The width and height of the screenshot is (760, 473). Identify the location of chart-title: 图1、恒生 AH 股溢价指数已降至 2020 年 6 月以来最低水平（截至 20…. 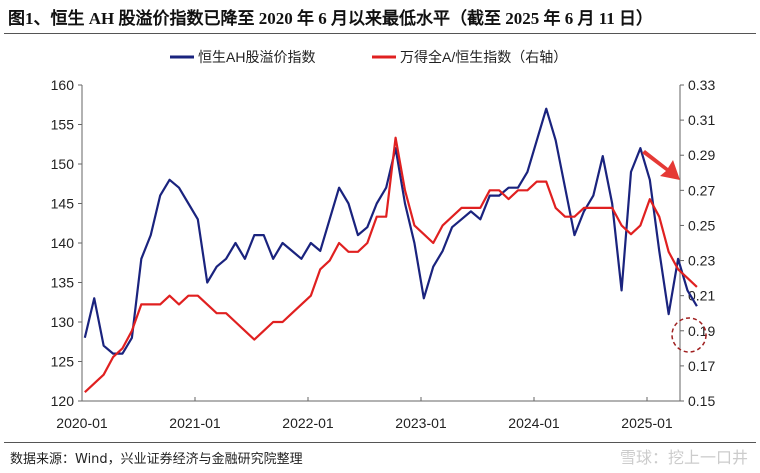
(331, 18).